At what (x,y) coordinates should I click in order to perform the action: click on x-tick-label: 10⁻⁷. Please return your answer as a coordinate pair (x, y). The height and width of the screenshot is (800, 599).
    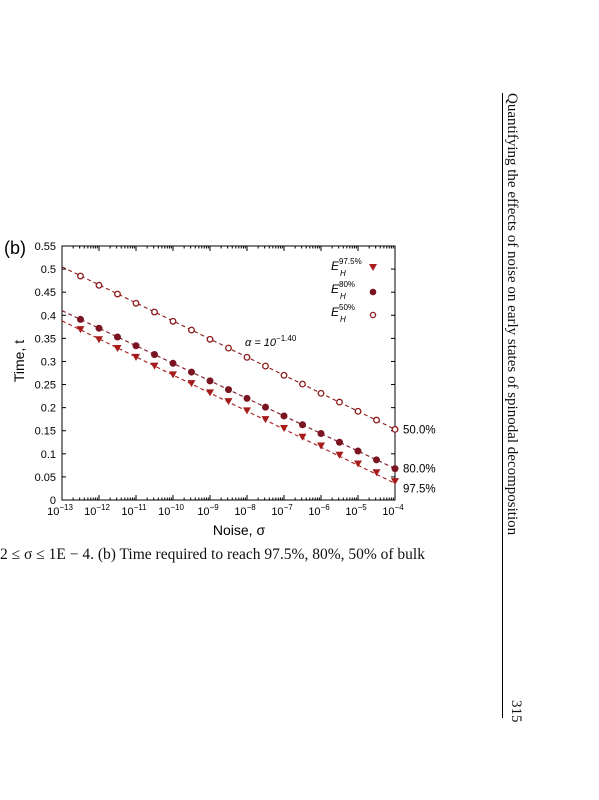
    Looking at the image, I should click on (282, 510).